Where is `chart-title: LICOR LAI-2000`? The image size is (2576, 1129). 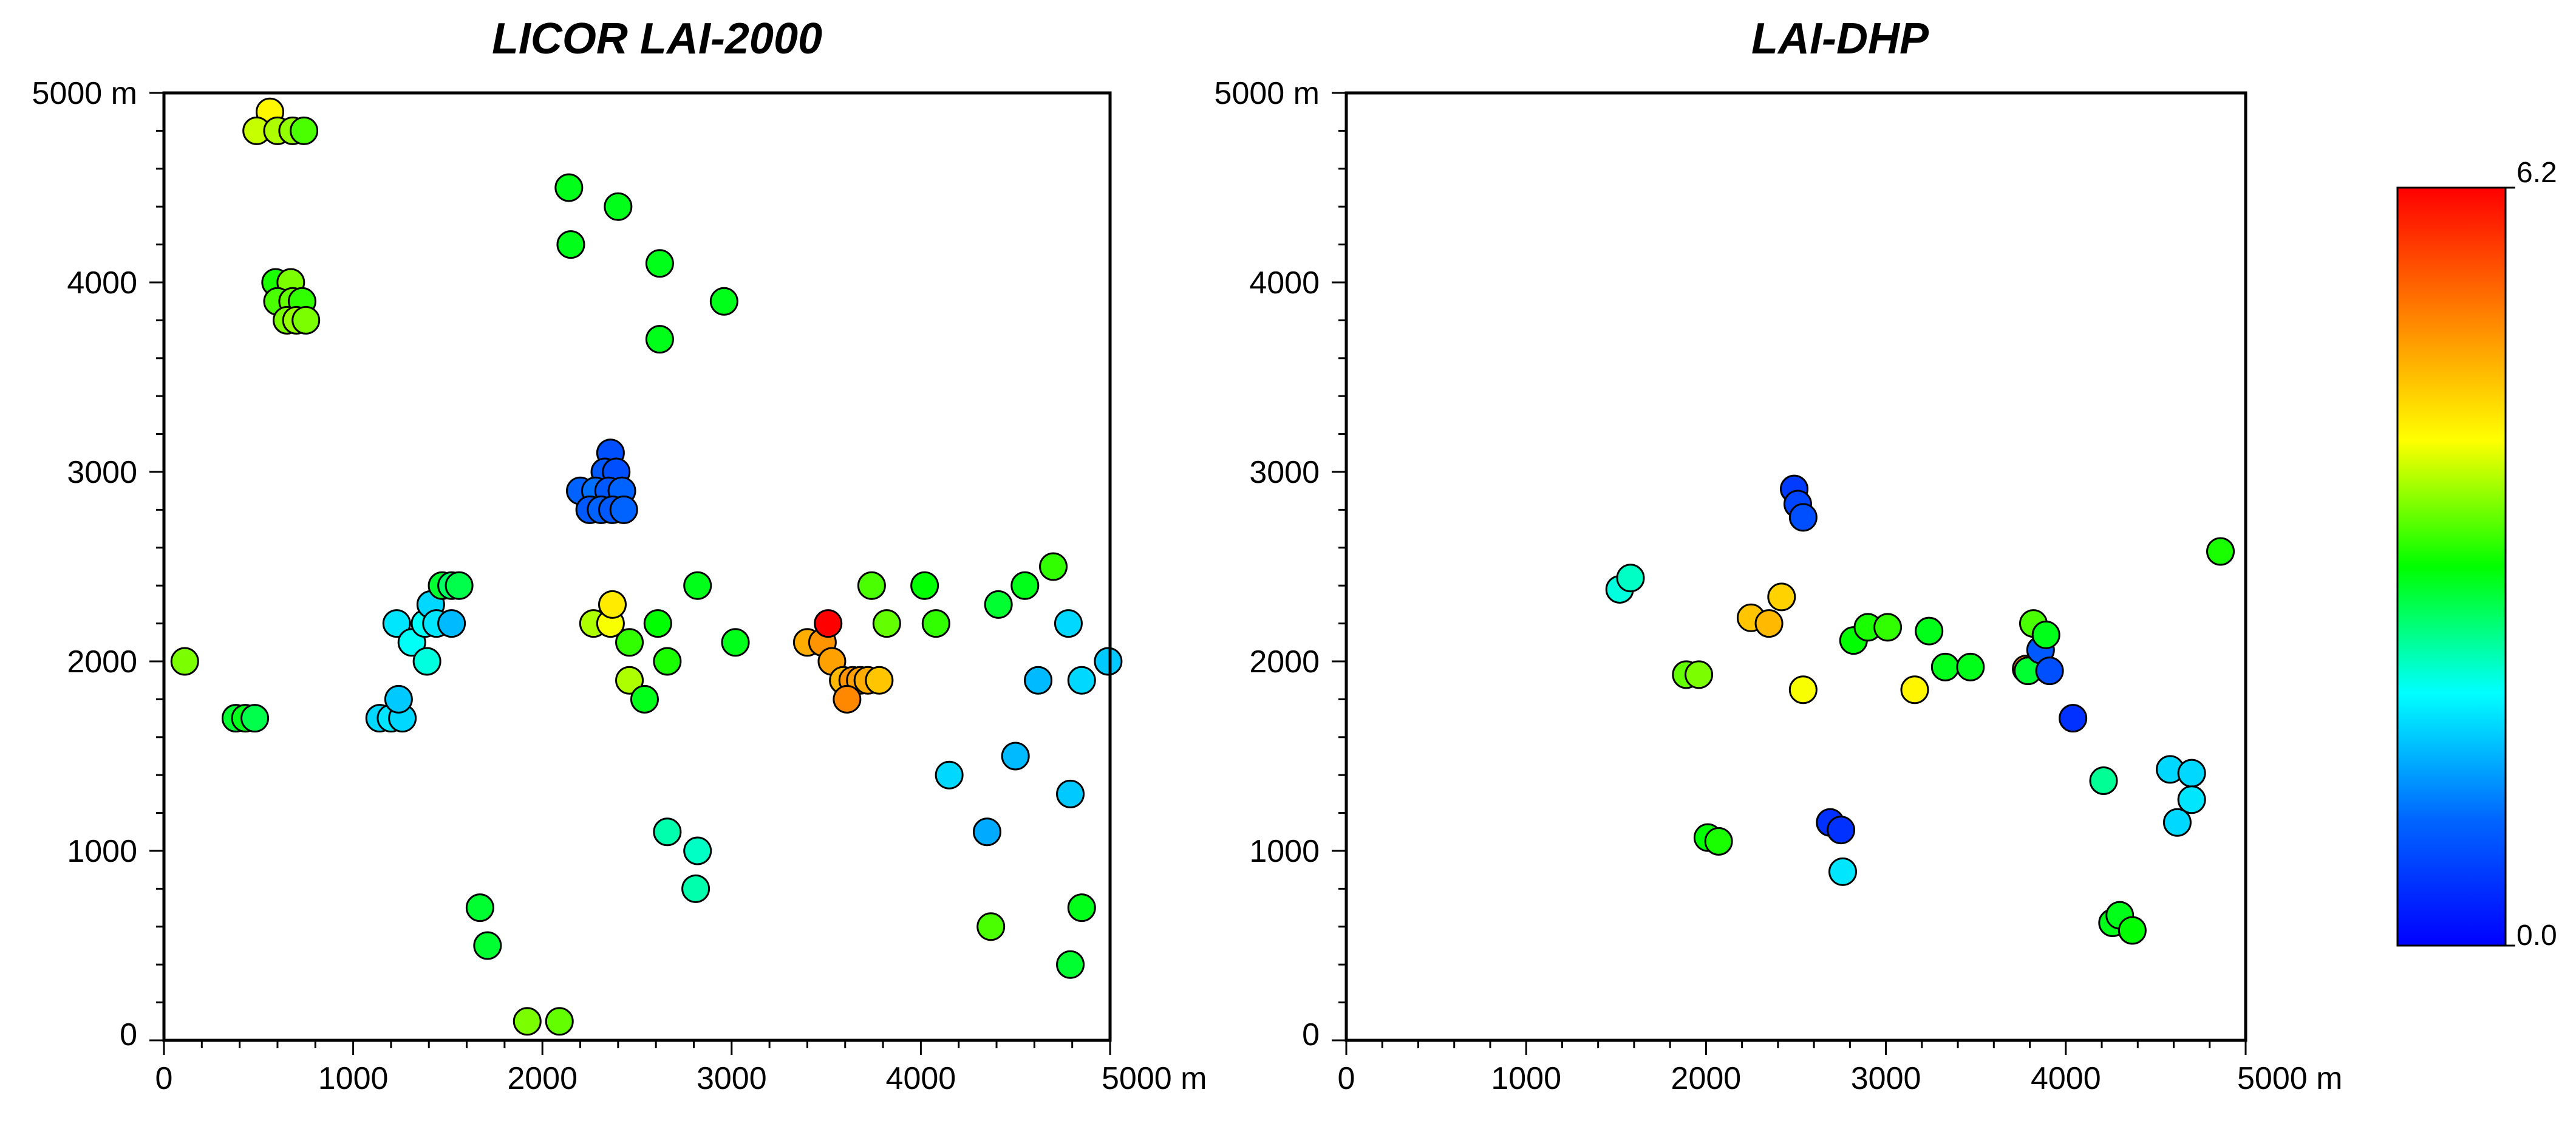
chart-title: LICOR LAI-2000 is located at coordinates (657, 39).